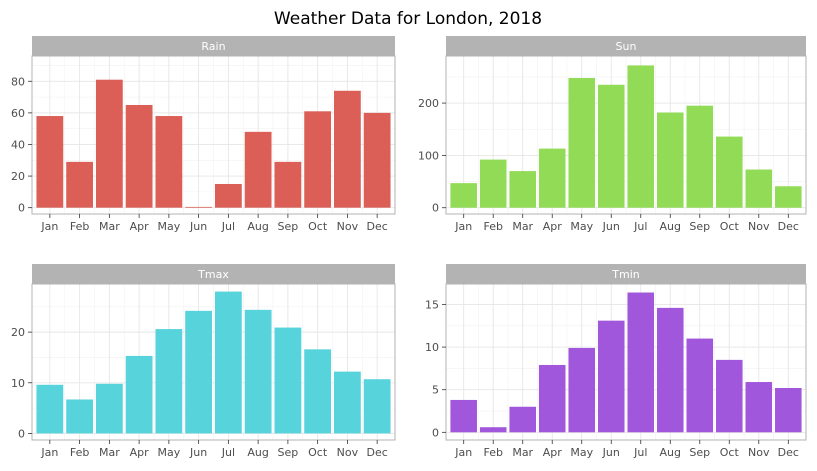  Describe the element at coordinates (318, 159) in the screenshot. I see `bar-rain-oct` at that location.